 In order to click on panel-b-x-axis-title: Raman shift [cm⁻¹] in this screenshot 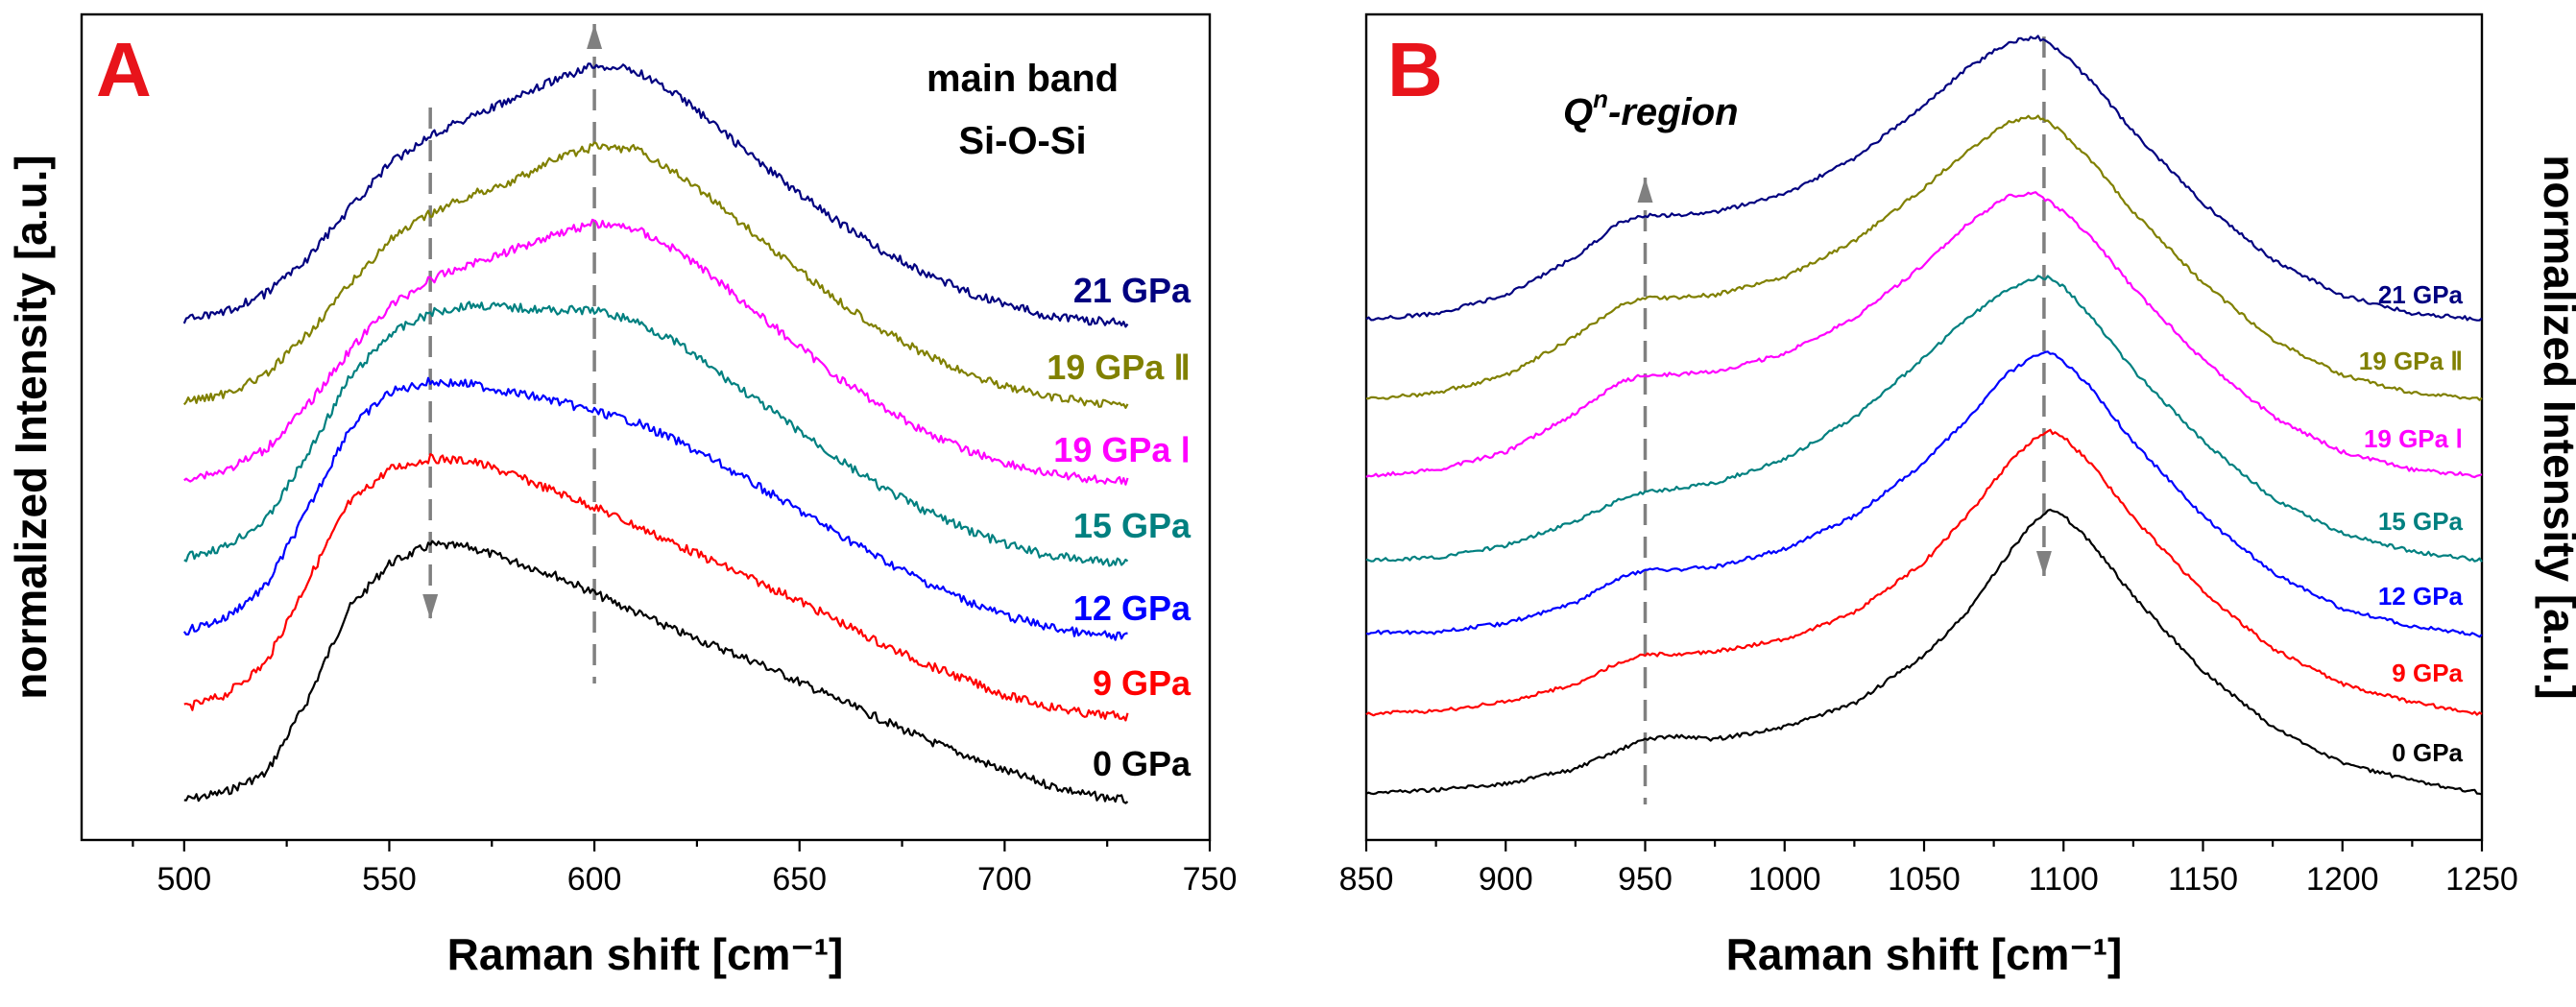, I will do `click(1924, 954)`.